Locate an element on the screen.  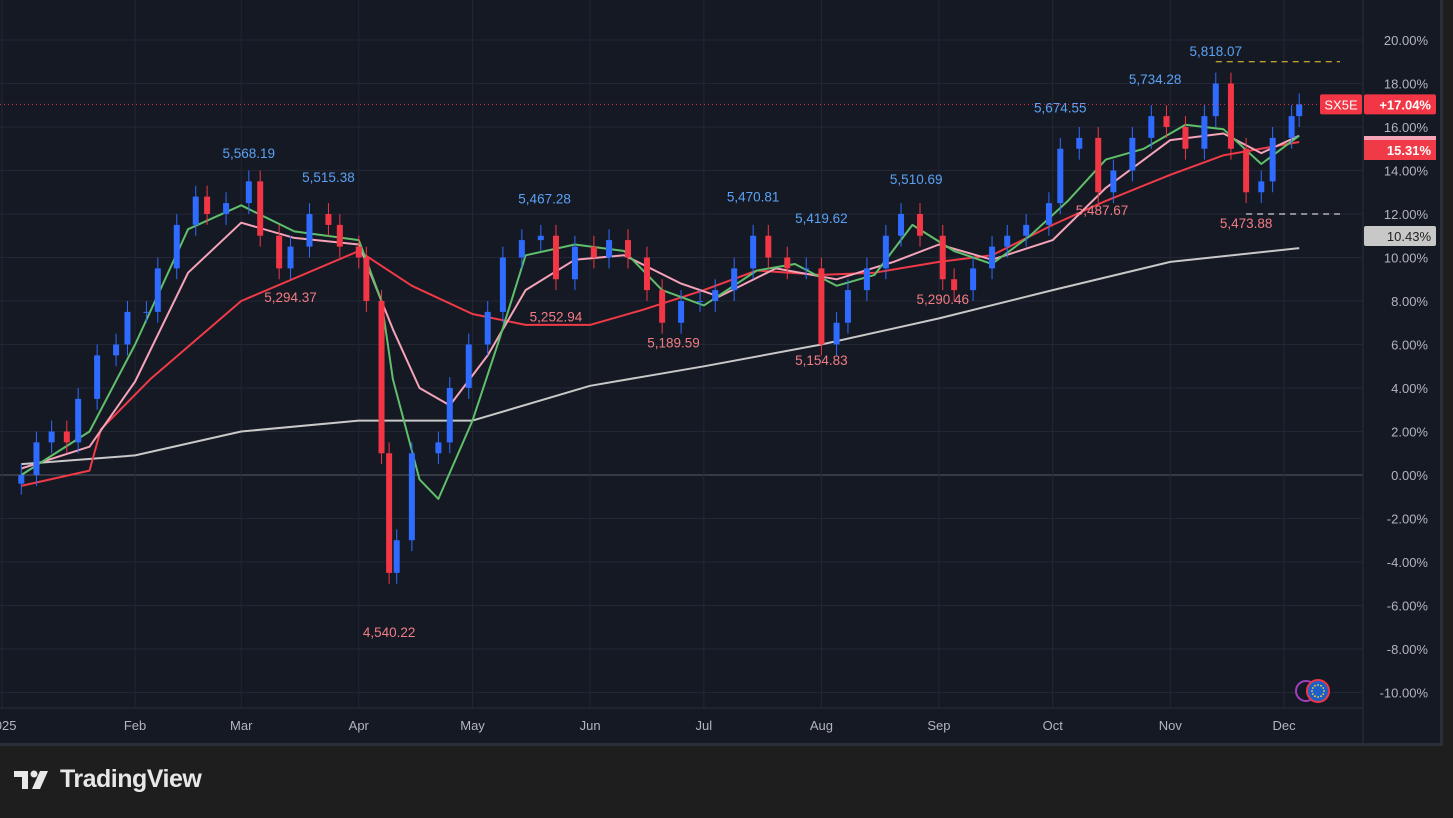
eu-flag-circle is located at coordinates (1318, 691).